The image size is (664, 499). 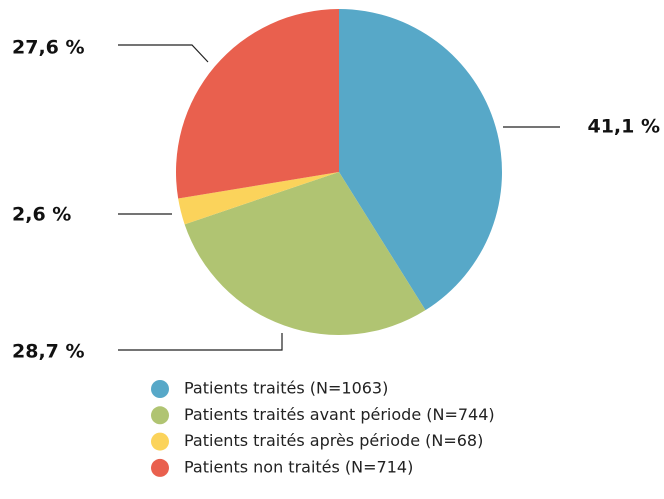 What do you see at coordinates (339, 414) in the screenshot?
I see `legend-label: Patients traités avant période (N=744)` at bounding box center [339, 414].